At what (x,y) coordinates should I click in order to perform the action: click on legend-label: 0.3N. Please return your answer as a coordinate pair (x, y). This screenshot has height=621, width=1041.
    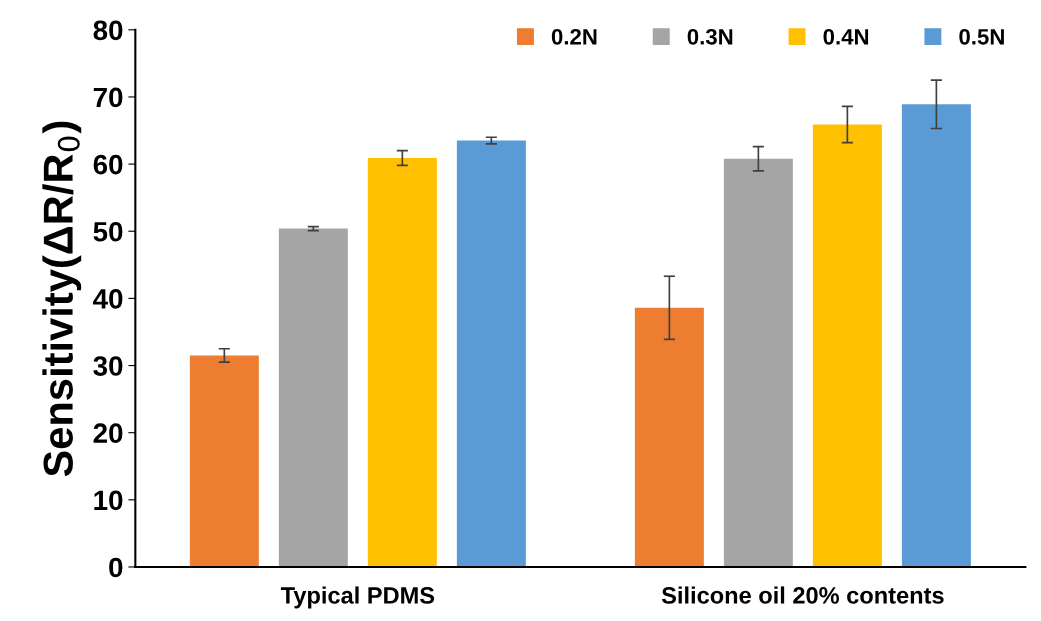
    Looking at the image, I should click on (710, 36).